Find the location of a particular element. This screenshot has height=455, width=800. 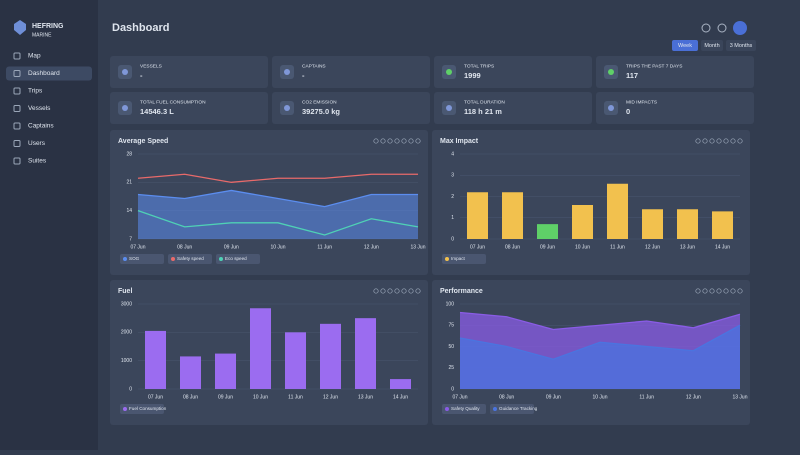

x-tick-label: 09 Jun is located at coordinates (547, 247).